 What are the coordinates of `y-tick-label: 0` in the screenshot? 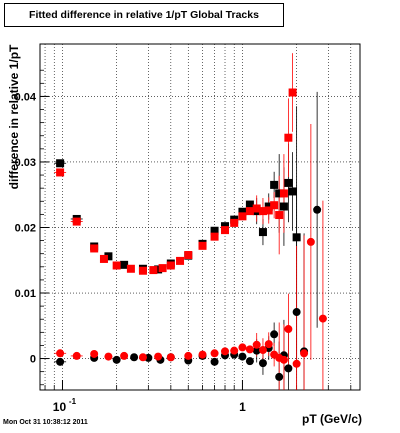 It's located at (33, 360).